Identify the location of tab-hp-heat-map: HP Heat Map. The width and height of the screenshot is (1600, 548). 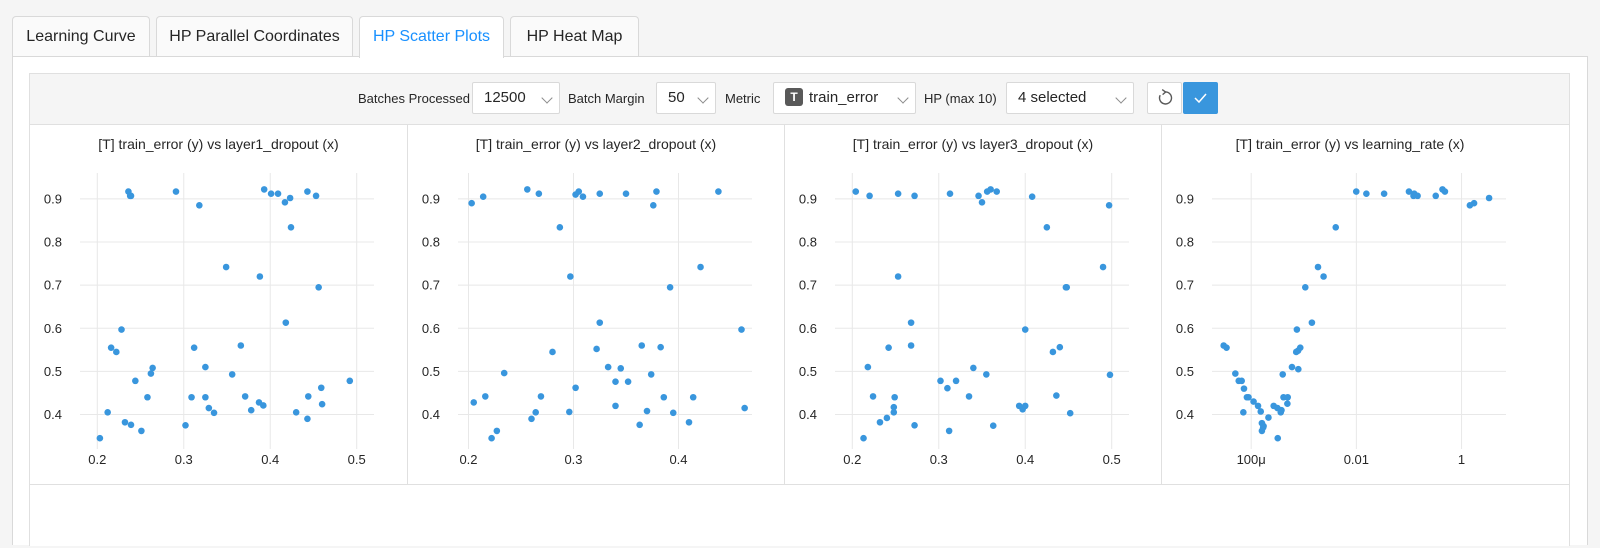
(574, 36).